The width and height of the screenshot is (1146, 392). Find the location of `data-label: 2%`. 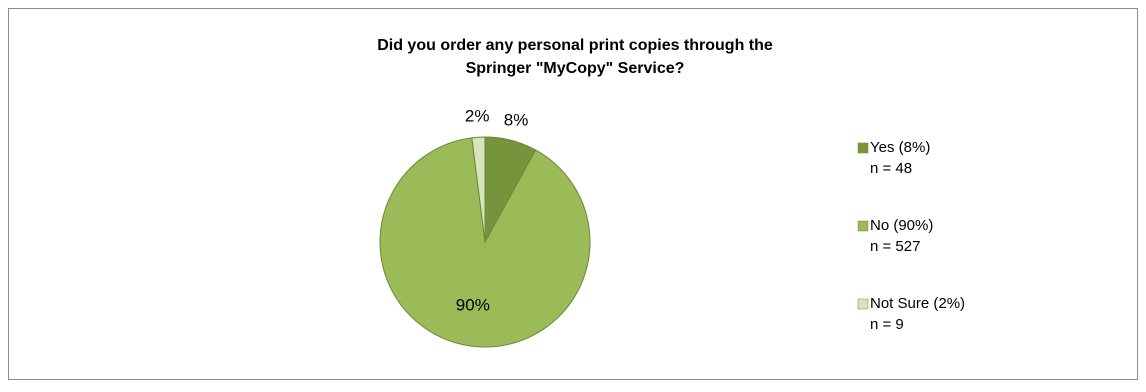

data-label: 2% is located at coordinates (477, 116).